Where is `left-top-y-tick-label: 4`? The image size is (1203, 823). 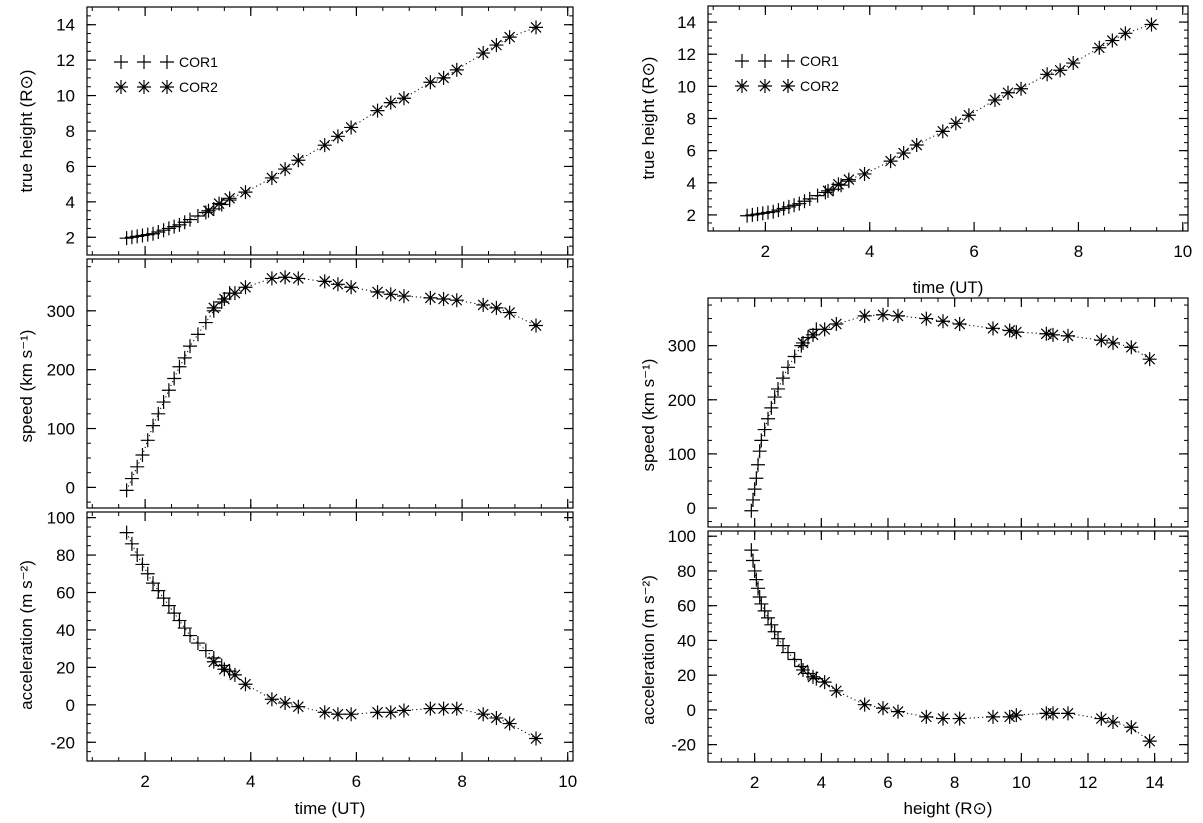 left-top-y-tick-label: 4 is located at coordinates (70, 202).